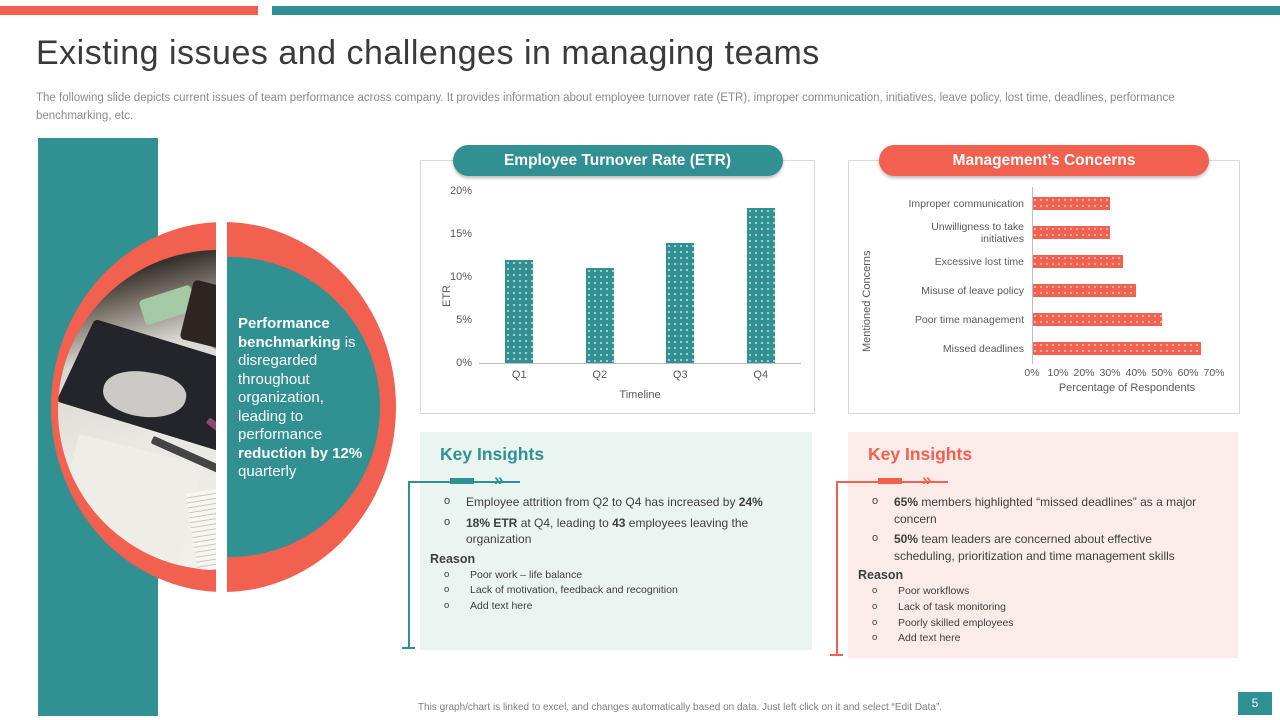 This screenshot has height=720, width=1280. Describe the element at coordinates (607, 531) in the screenshot. I see `text-segment: employees leaving the organization` at that location.